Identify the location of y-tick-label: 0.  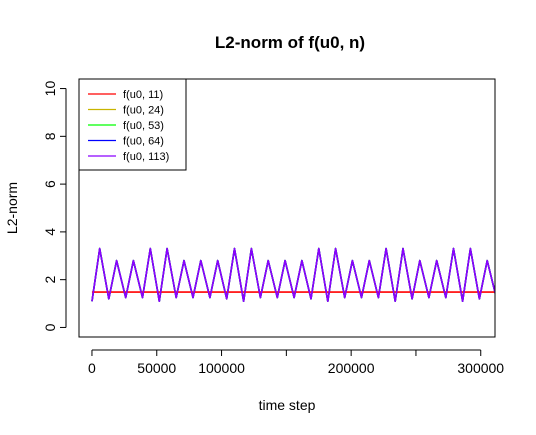
(50, 327).